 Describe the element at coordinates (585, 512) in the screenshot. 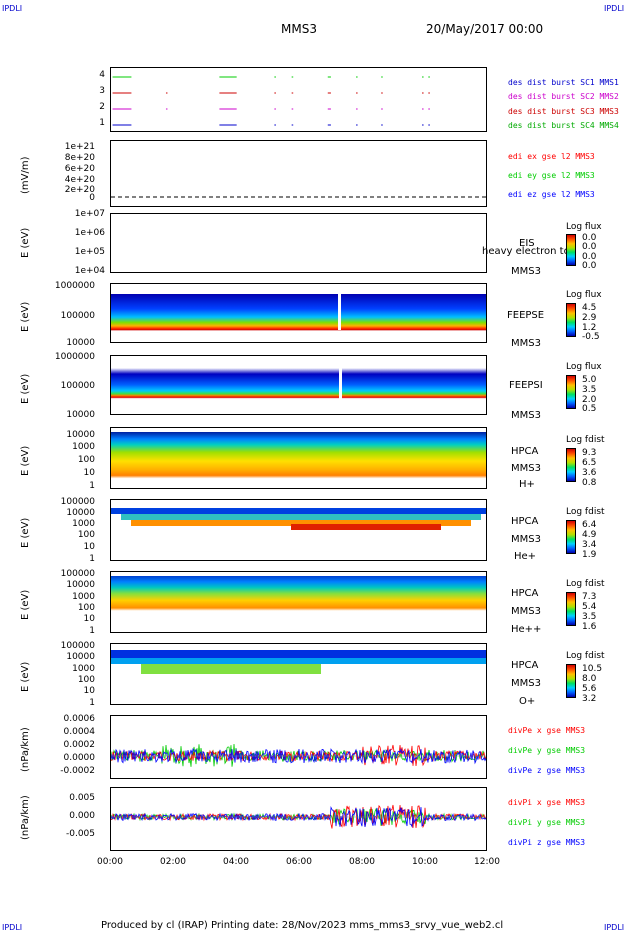

I see `hpca-he-colorbar-title: Log fdist` at that location.